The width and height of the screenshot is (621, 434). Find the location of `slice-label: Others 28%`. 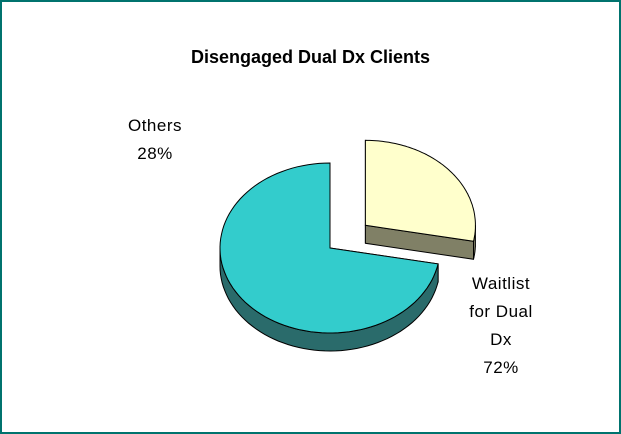

slice-label: Others 28% is located at coordinates (155, 140).